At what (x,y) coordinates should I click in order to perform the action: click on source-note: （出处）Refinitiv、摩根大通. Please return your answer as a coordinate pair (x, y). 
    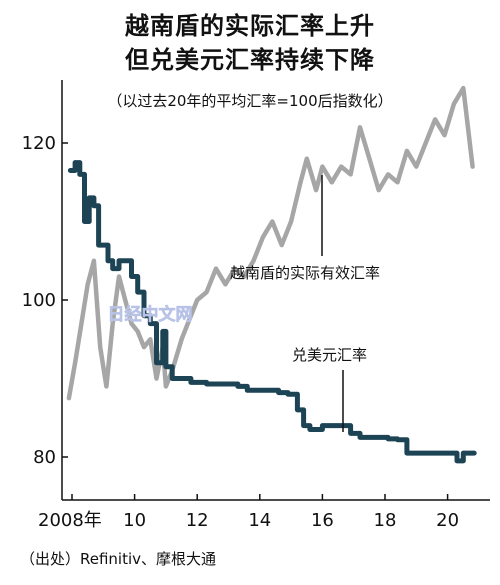
    Looking at the image, I should click on (118, 559).